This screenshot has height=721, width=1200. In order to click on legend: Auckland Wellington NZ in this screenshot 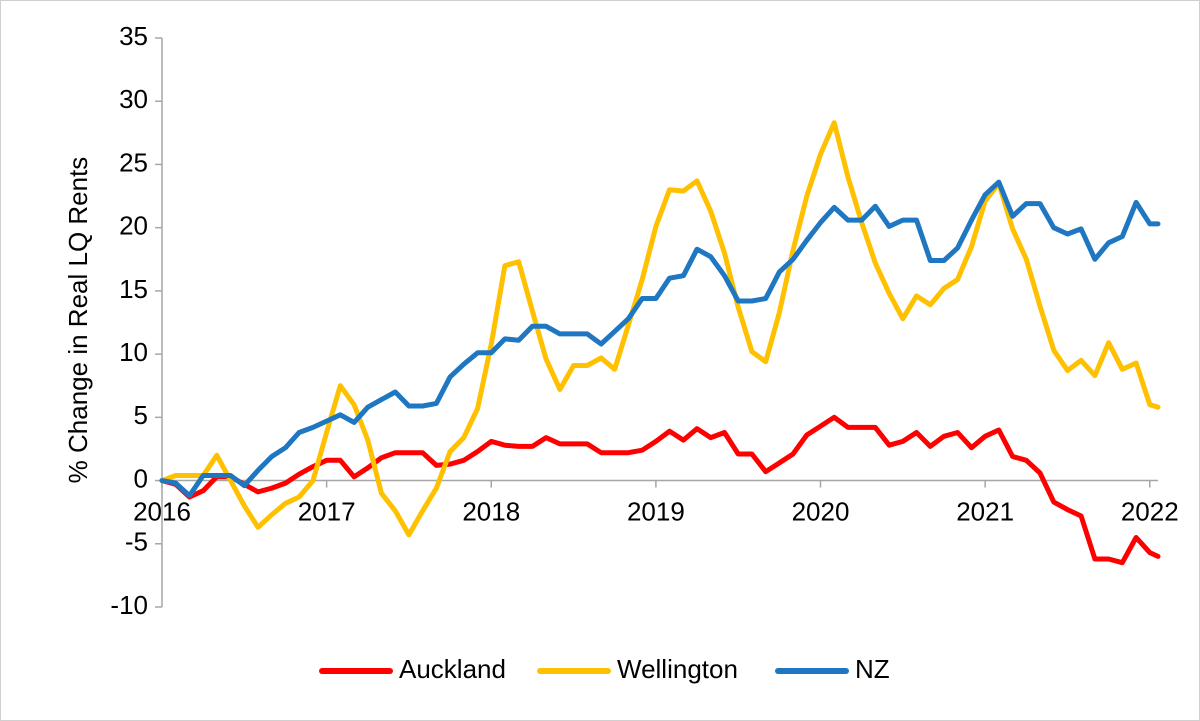, I will do `click(604, 669)`.